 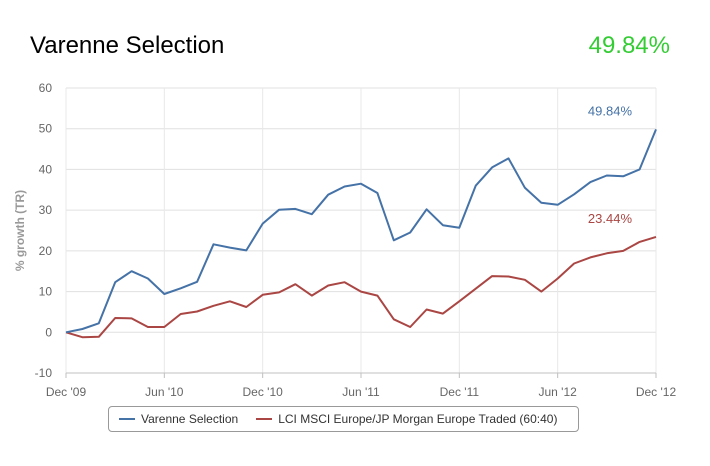 What do you see at coordinates (629, 45) in the screenshot?
I see `fund-performance: 49.84%` at bounding box center [629, 45].